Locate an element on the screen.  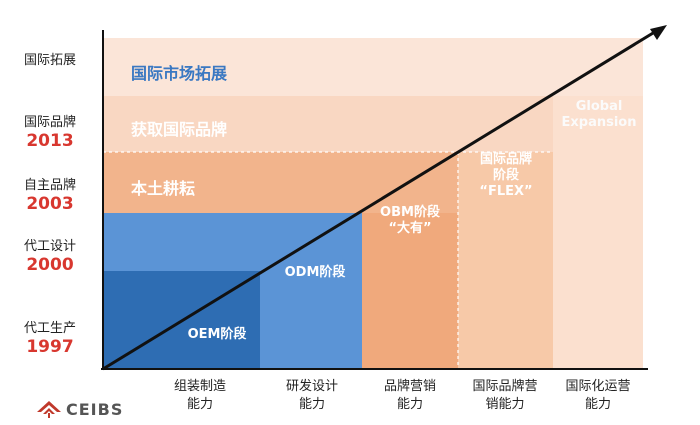
band-label-acquire-brand: 获取国际品牌 is located at coordinates (179, 129).